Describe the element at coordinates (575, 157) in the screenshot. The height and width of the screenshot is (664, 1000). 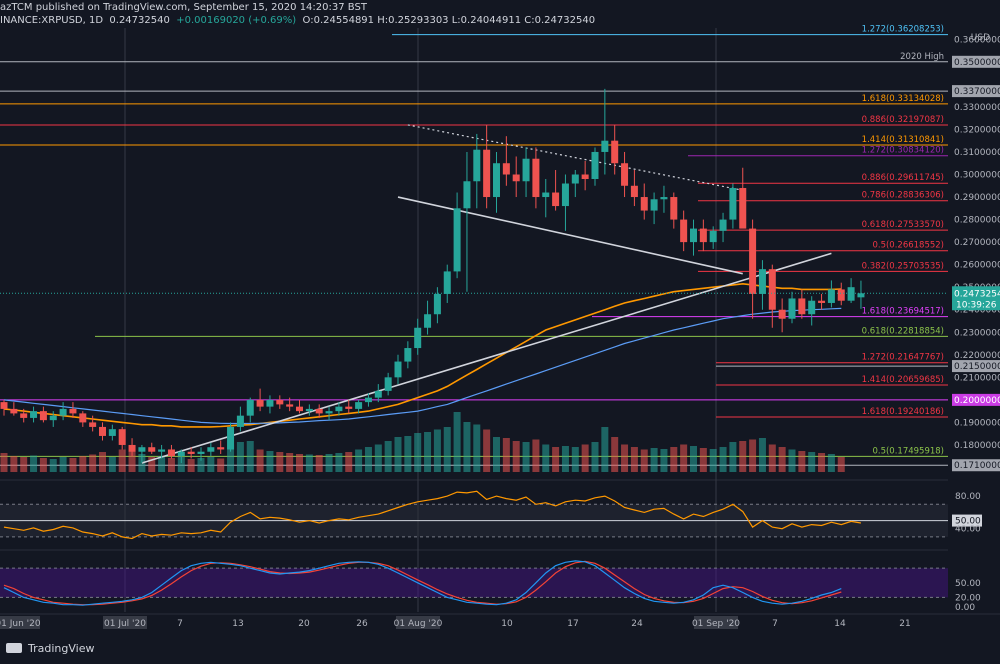
I see `dotted-trendline` at that location.